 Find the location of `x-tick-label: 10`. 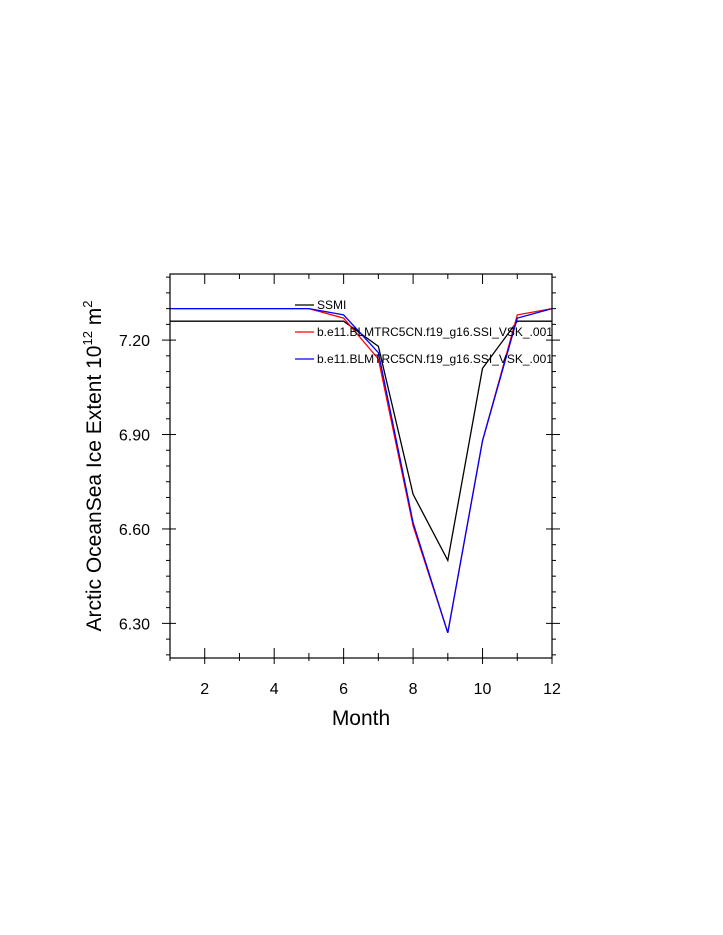

x-tick-label: 10 is located at coordinates (483, 689).